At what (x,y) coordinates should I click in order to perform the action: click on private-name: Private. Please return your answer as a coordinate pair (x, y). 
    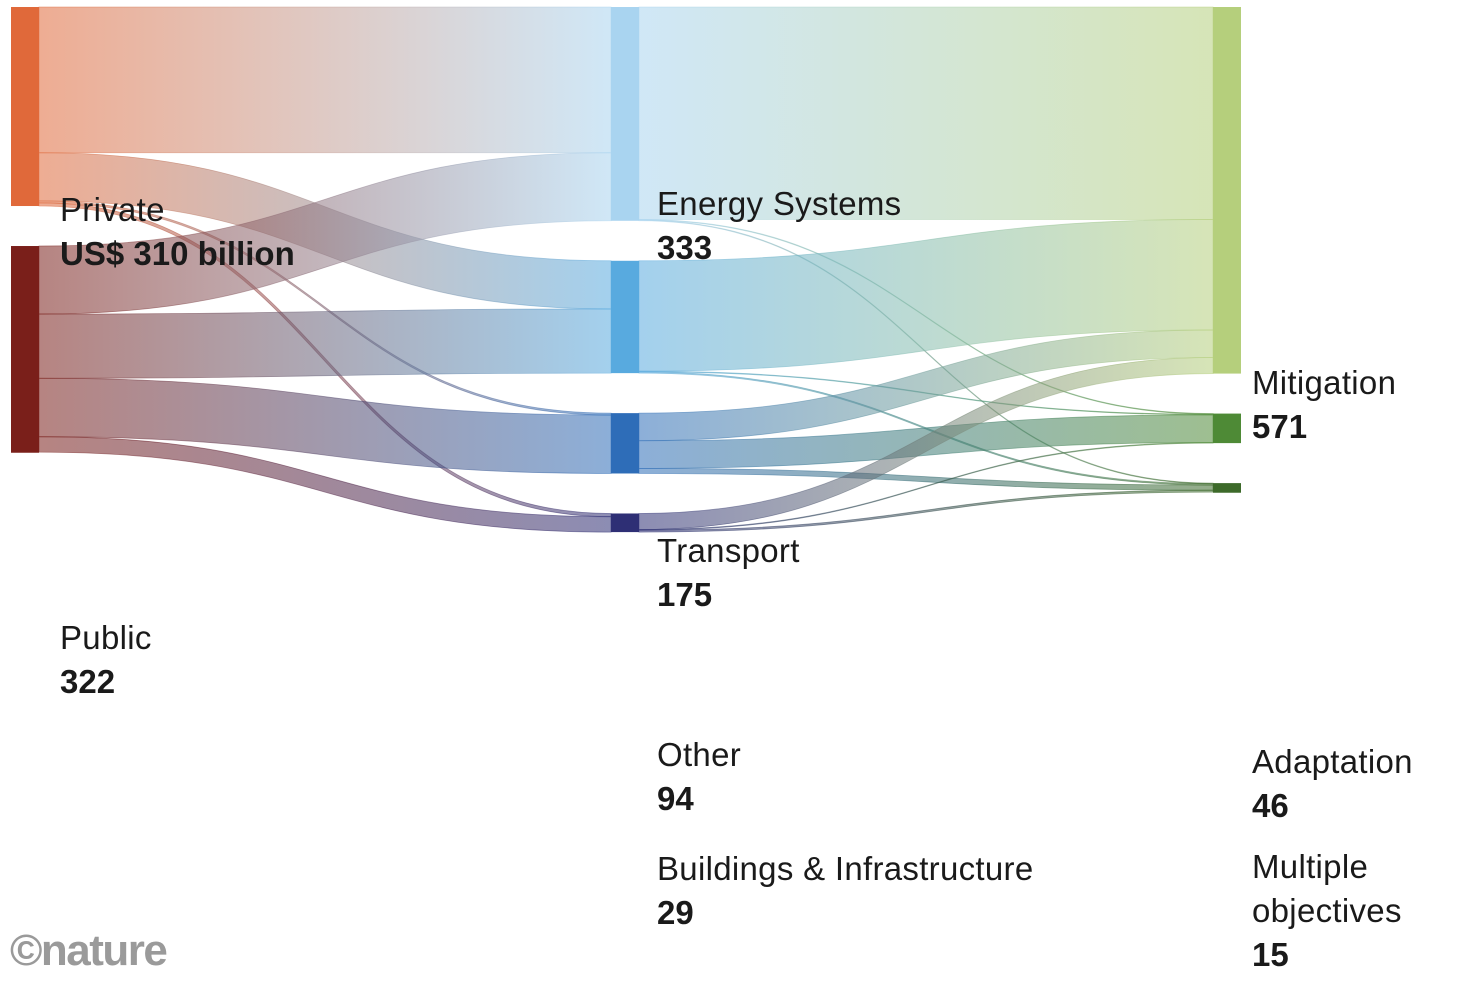
    Looking at the image, I should click on (112, 209).